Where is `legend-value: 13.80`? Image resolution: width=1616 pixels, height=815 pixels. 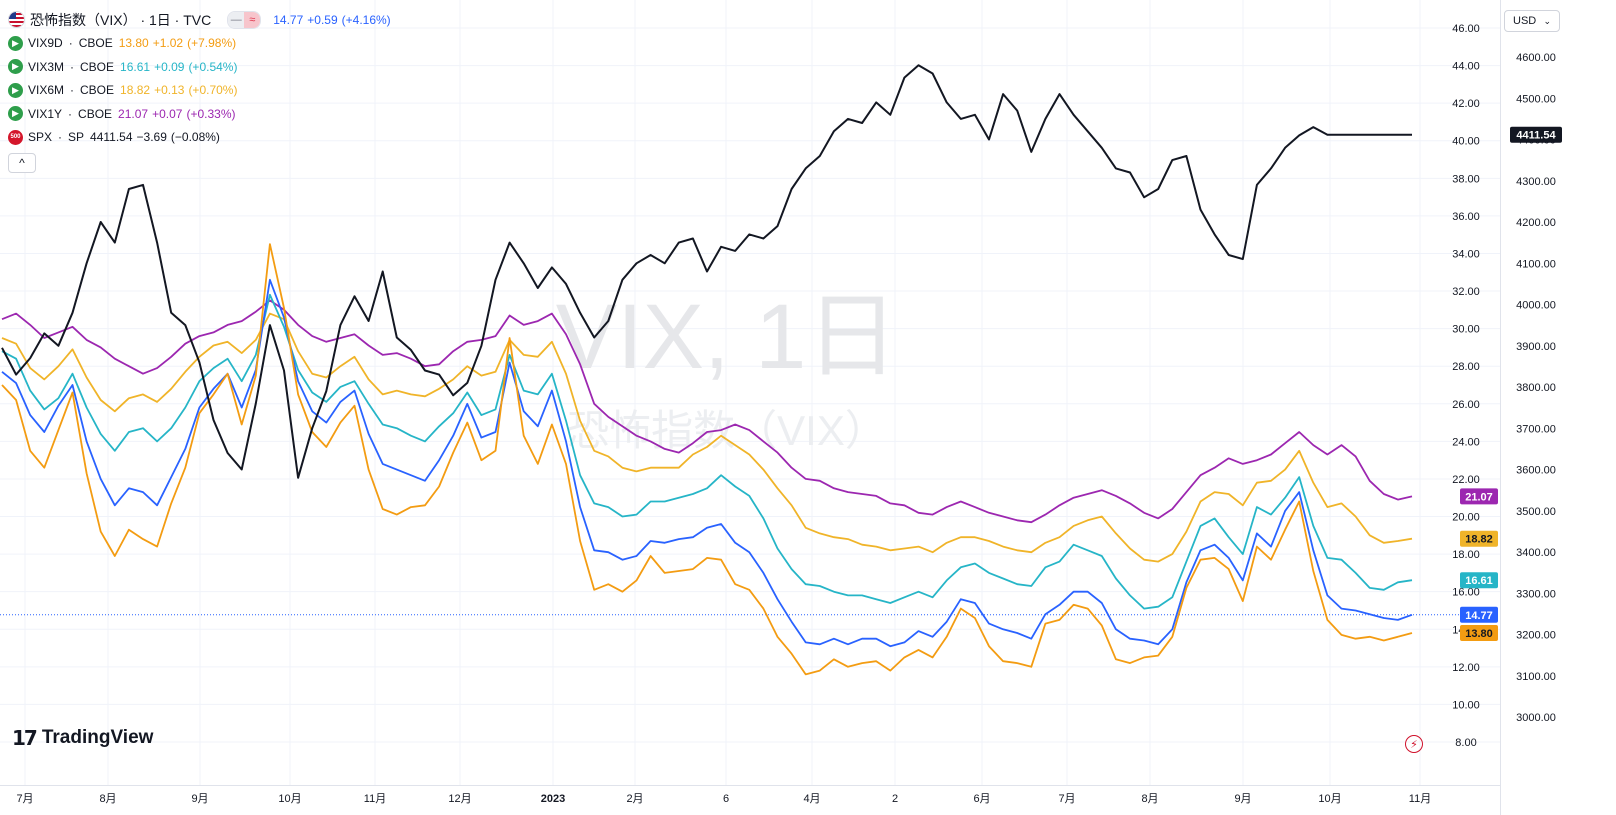
legend-value: 13.80 is located at coordinates (133, 43).